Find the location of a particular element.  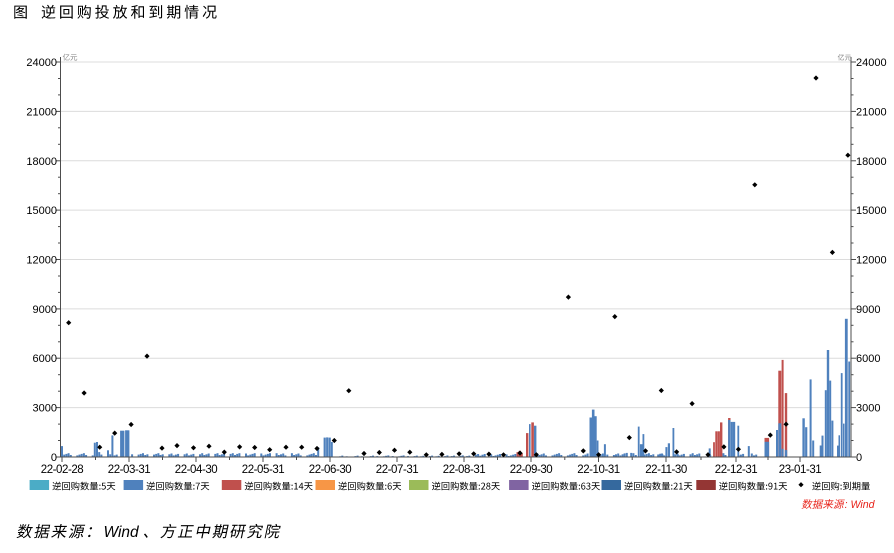

svg-text: 22-12-31 is located at coordinates (736, 470).